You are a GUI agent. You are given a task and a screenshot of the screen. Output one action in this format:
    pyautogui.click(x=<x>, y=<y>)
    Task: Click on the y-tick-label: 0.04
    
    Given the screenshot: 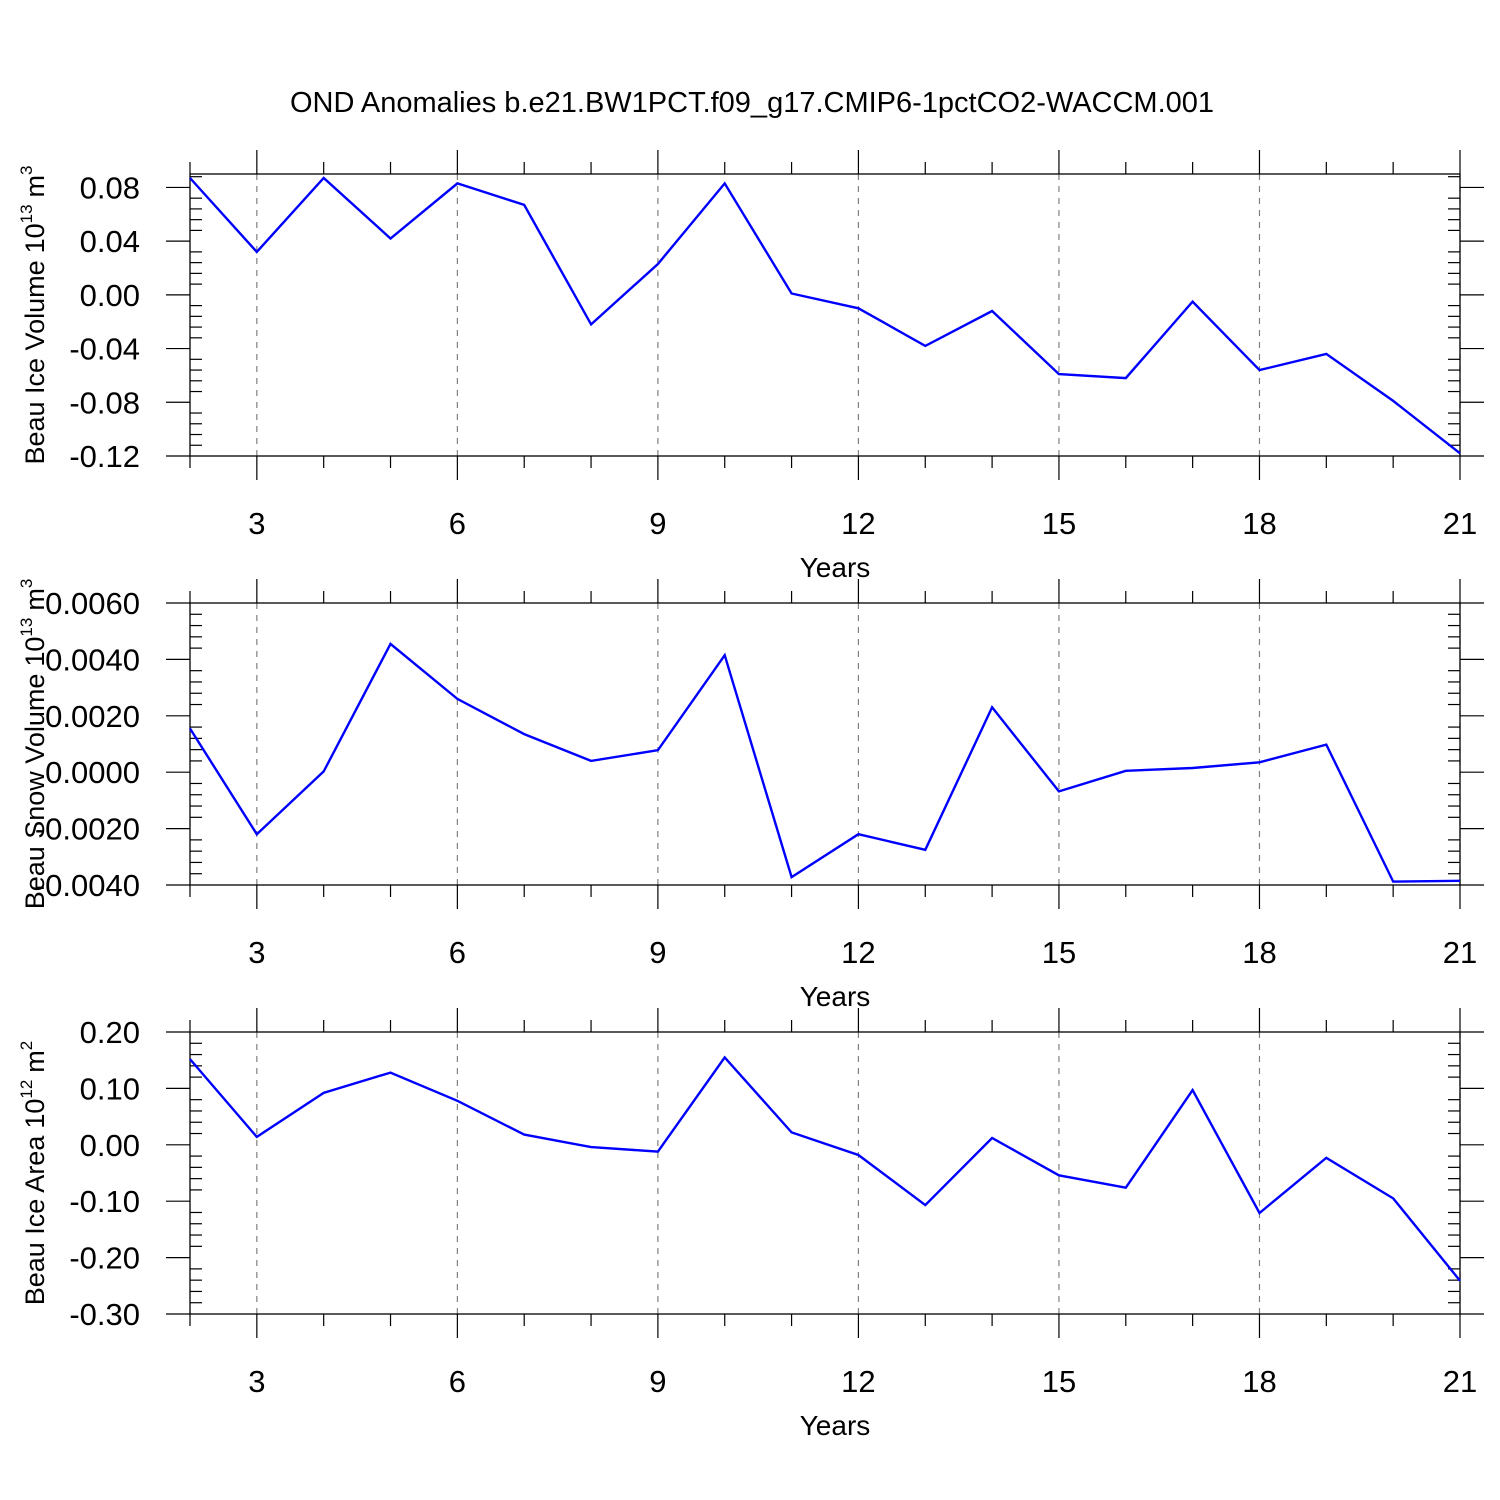 What is the action you would take?
    pyautogui.click(x=110, y=241)
    